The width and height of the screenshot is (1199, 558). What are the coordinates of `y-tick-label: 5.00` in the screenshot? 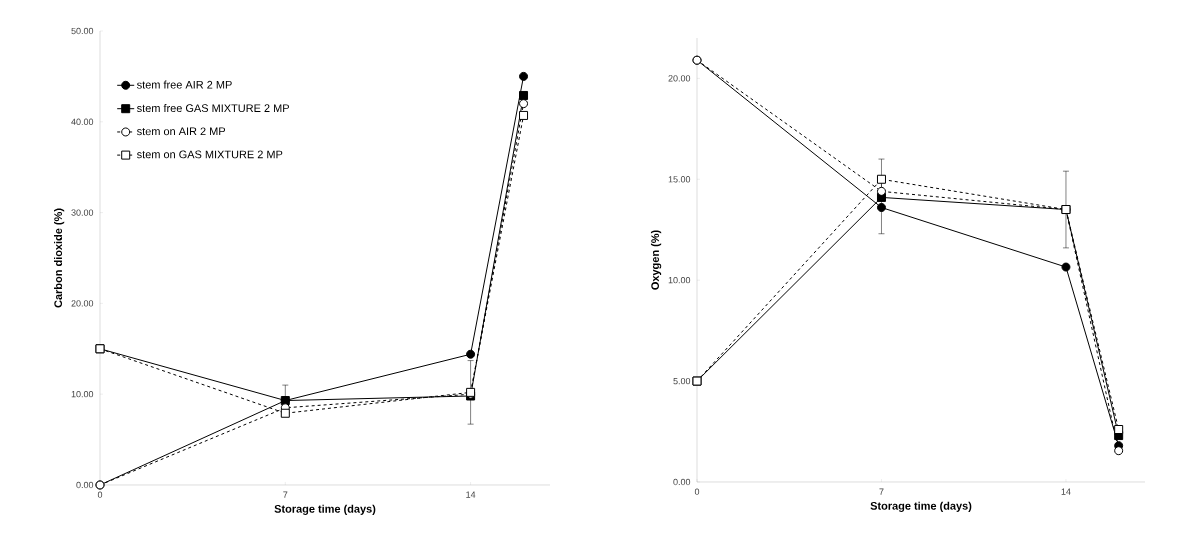 It's located at (682, 381).